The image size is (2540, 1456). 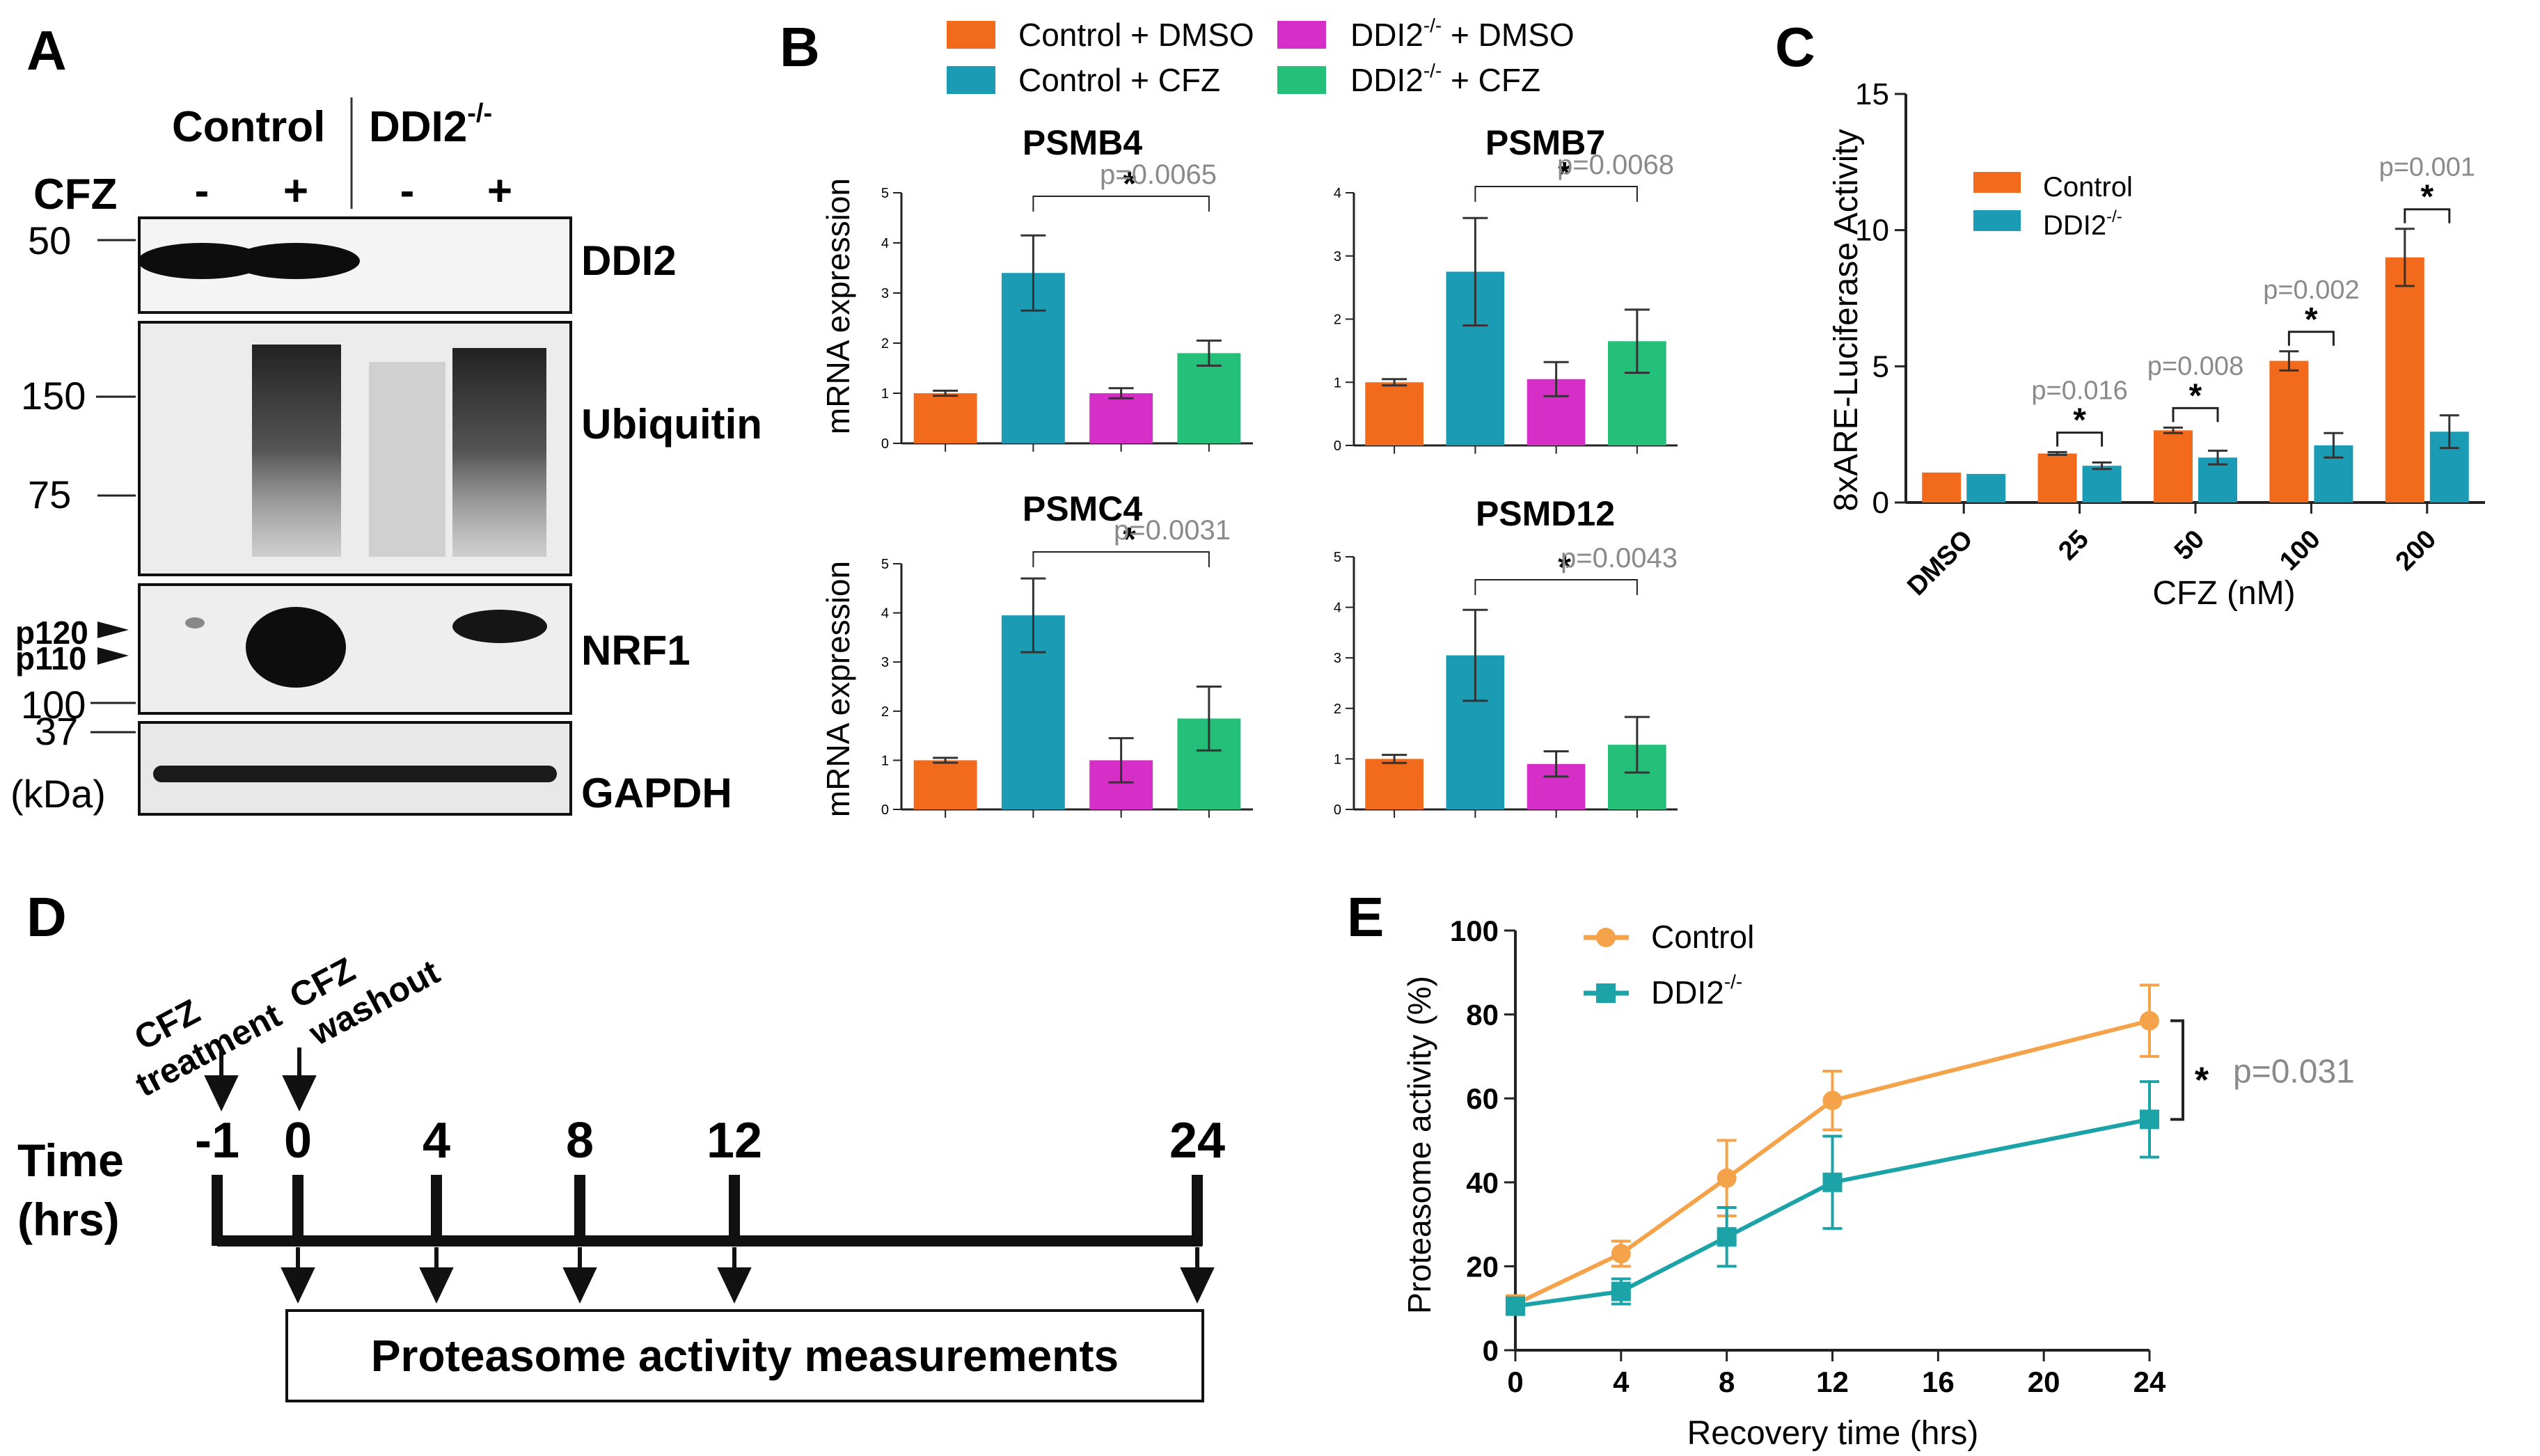 What do you see at coordinates (1445, 79) in the screenshot?
I see `legend-label-ddi2-cfz: DDI2-/- + CFZ` at bounding box center [1445, 79].